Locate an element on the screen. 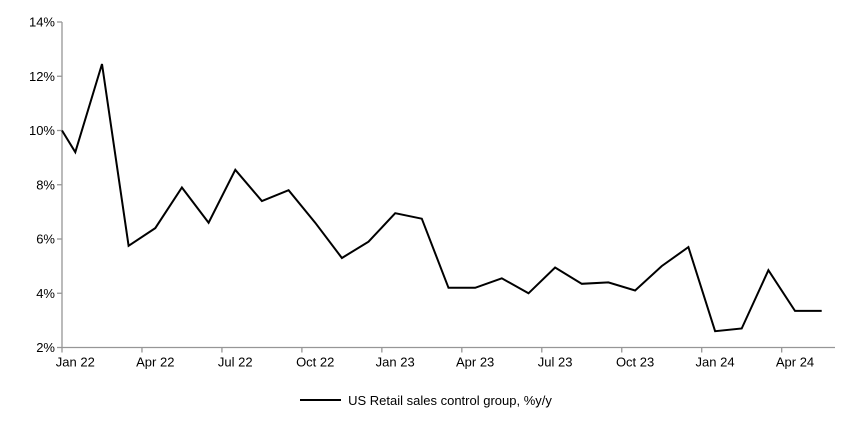 Image resolution: width=852 pixels, height=423 pixels. y-tick-label: 10% is located at coordinates (42, 130).